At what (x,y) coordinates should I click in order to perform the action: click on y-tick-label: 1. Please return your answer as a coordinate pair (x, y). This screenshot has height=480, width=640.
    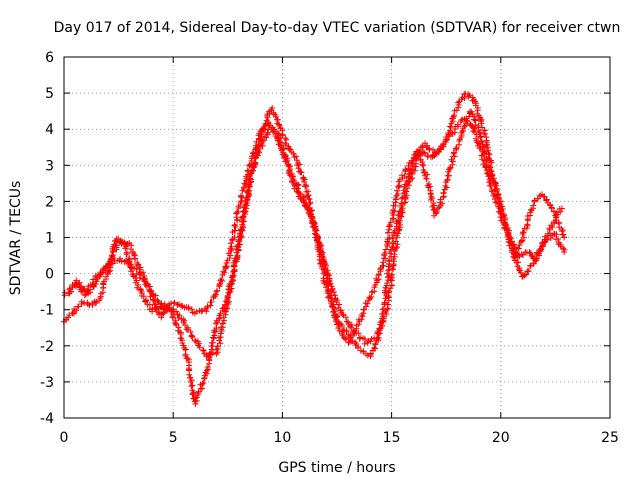
    Looking at the image, I should click on (49, 239).